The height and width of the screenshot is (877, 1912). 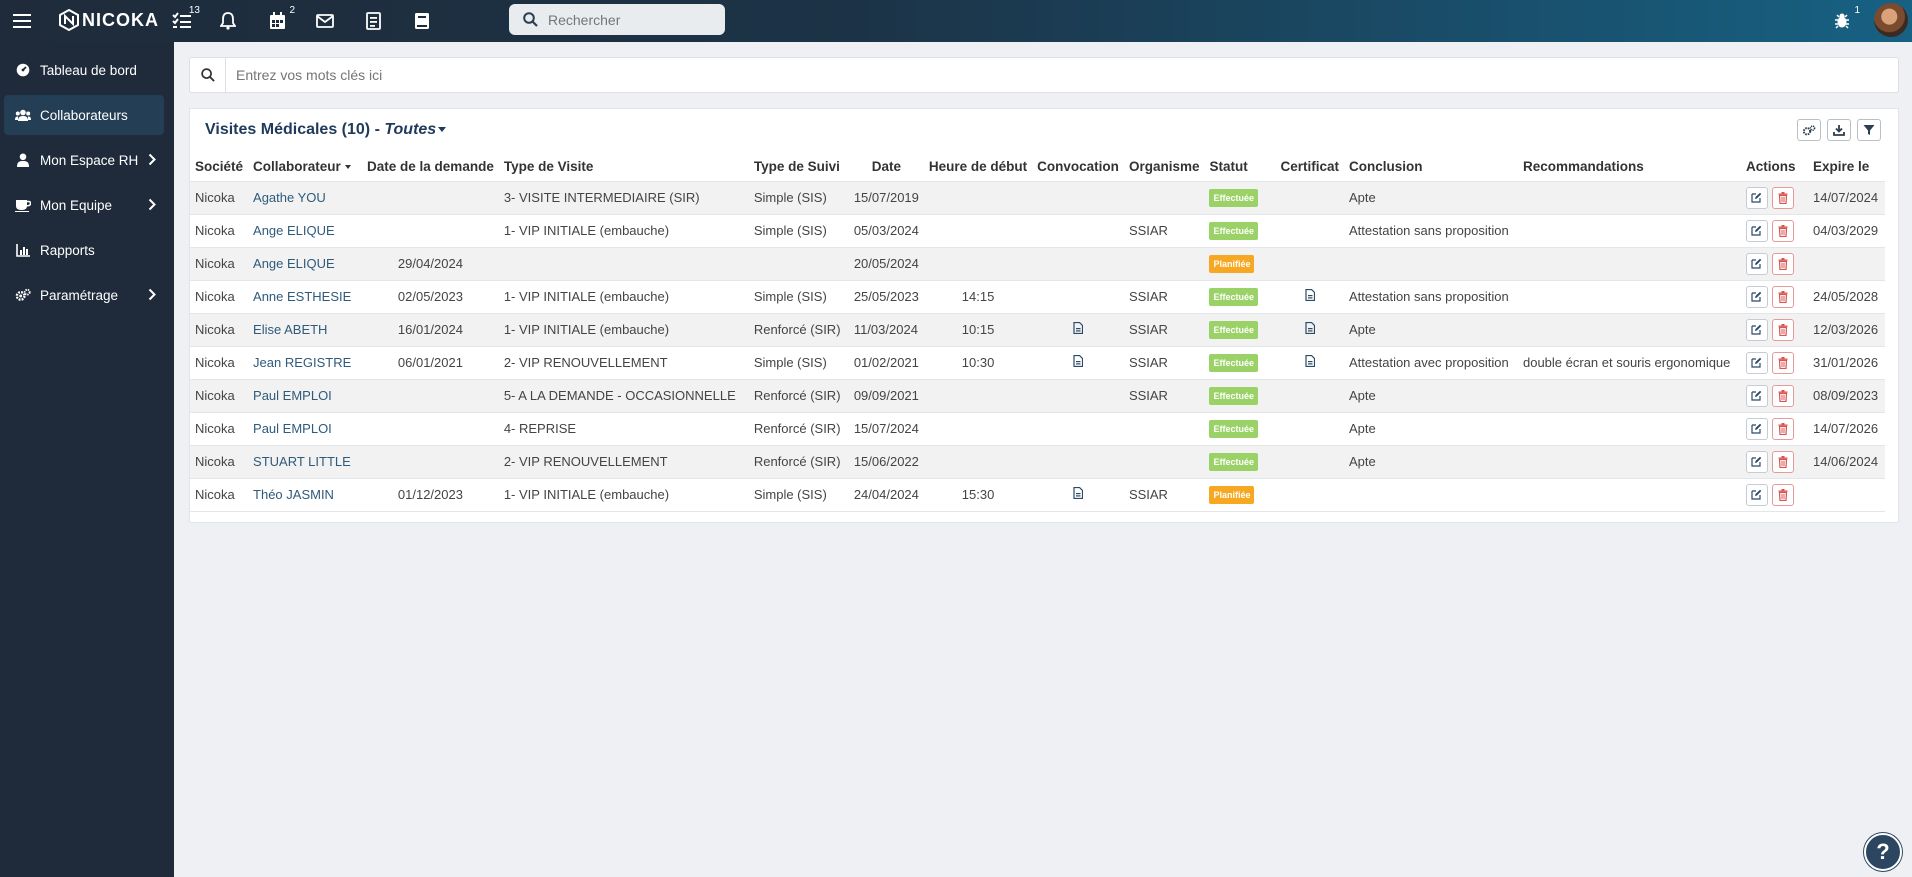 I want to click on trash-icon, so click(x=1783, y=197).